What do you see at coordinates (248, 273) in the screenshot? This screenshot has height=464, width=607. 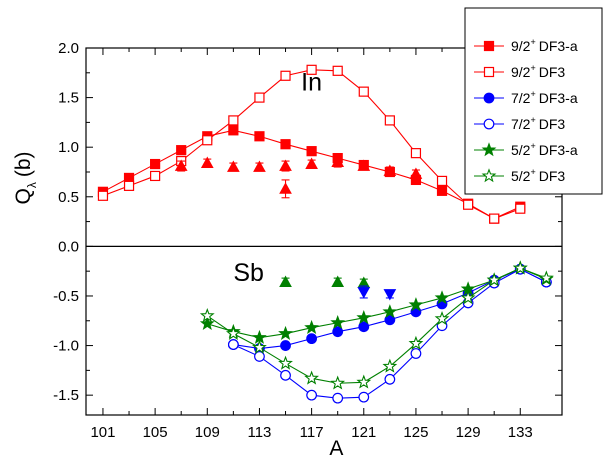 I see `panel-label-sb: Sb` at bounding box center [248, 273].